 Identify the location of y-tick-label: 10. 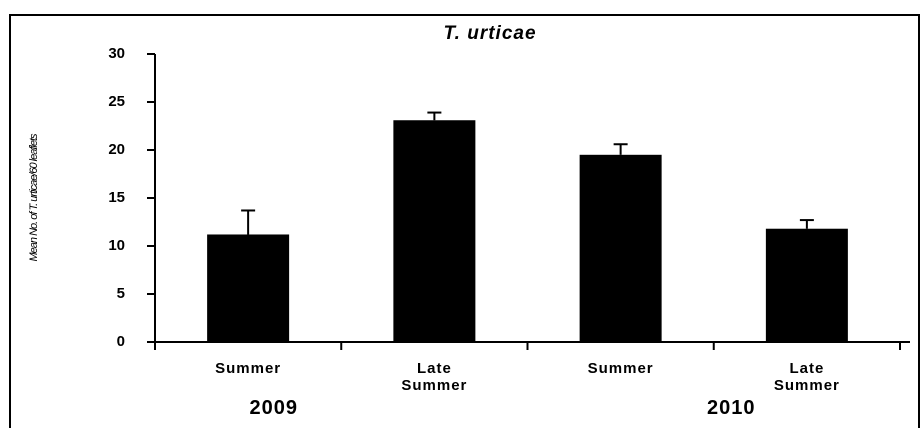
(116, 245).